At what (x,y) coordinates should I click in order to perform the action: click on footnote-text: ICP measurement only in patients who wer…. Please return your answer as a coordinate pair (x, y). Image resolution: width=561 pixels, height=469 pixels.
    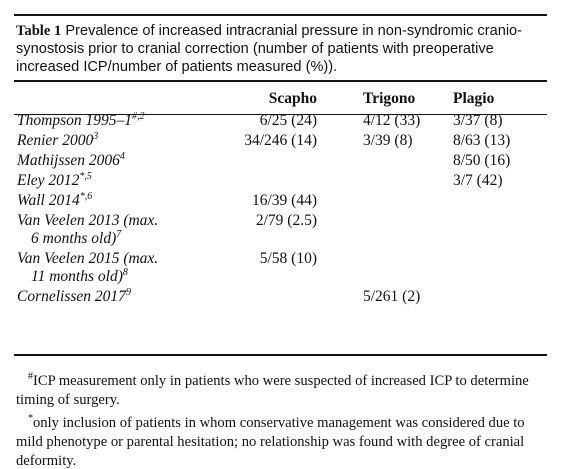
    Looking at the image, I should click on (272, 390).